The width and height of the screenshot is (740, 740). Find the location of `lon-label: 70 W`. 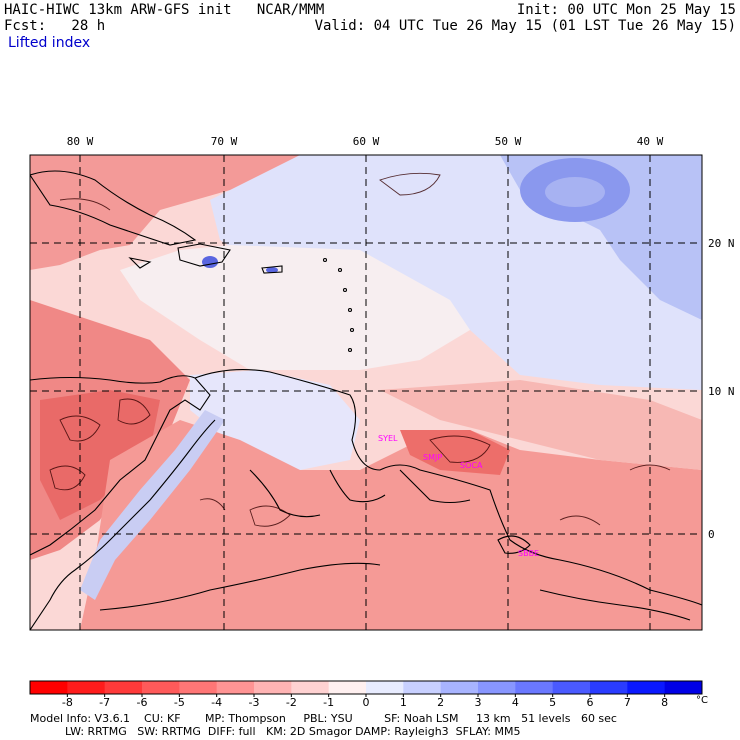

lon-label: 70 W is located at coordinates (224, 141).